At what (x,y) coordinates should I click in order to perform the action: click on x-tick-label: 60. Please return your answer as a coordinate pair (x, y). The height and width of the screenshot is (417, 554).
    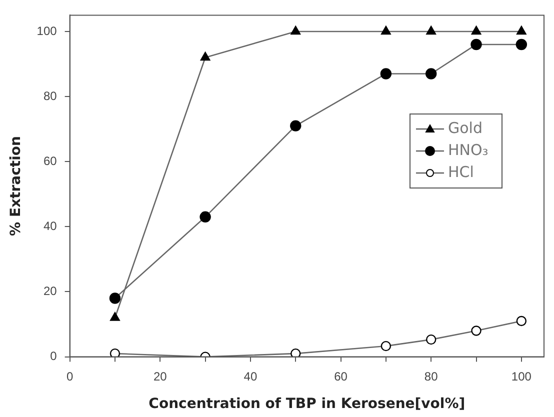
    Looking at the image, I should click on (341, 376).